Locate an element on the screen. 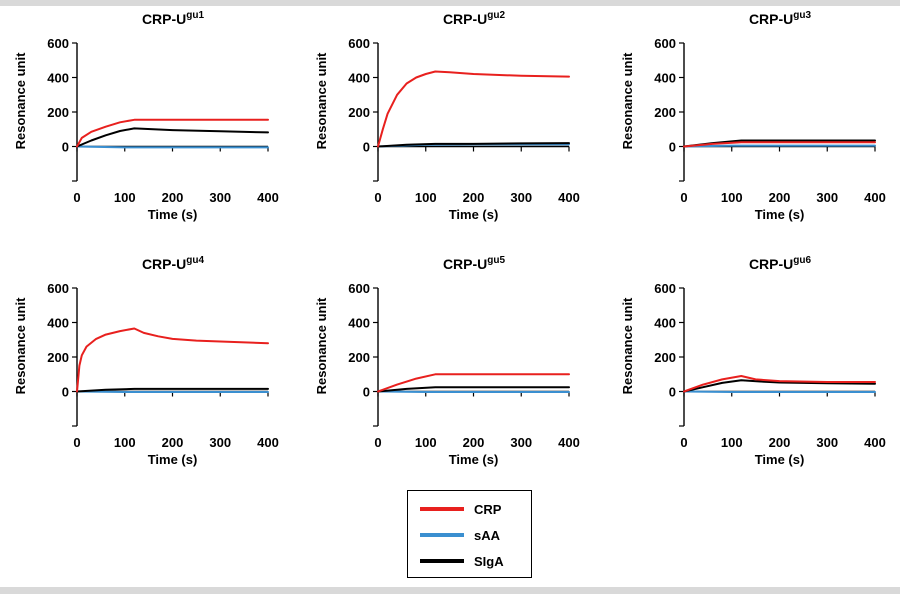 The height and width of the screenshot is (594, 900). x-axis-label-5: Time (s) is located at coordinates (474, 459).